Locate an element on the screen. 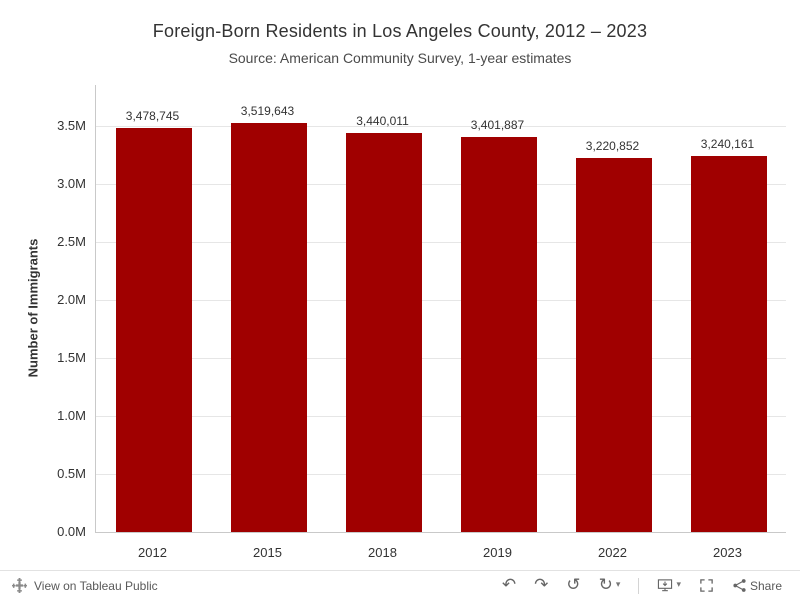 Image resolution: width=800 pixels, height=600 pixels. undo-button: ↶ is located at coordinates (509, 585).